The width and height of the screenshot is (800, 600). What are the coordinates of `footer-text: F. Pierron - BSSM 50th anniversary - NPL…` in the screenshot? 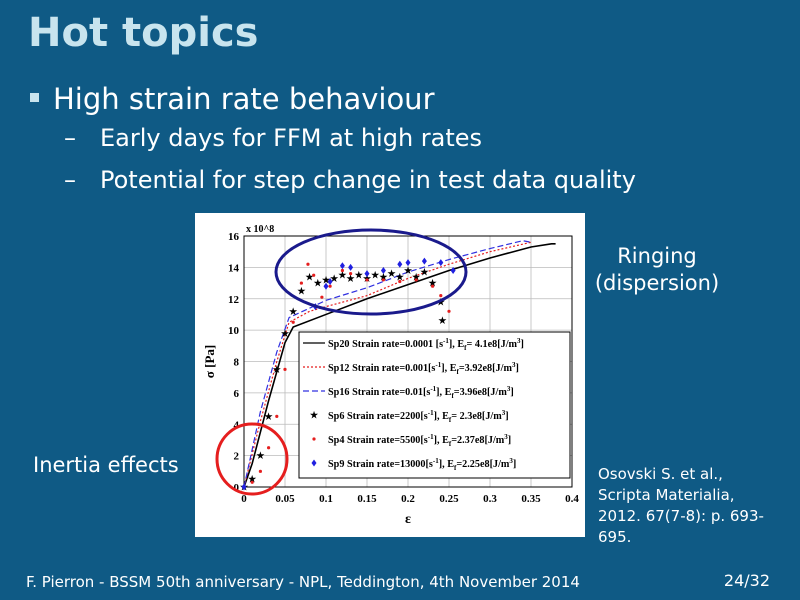 It's located at (303, 582).